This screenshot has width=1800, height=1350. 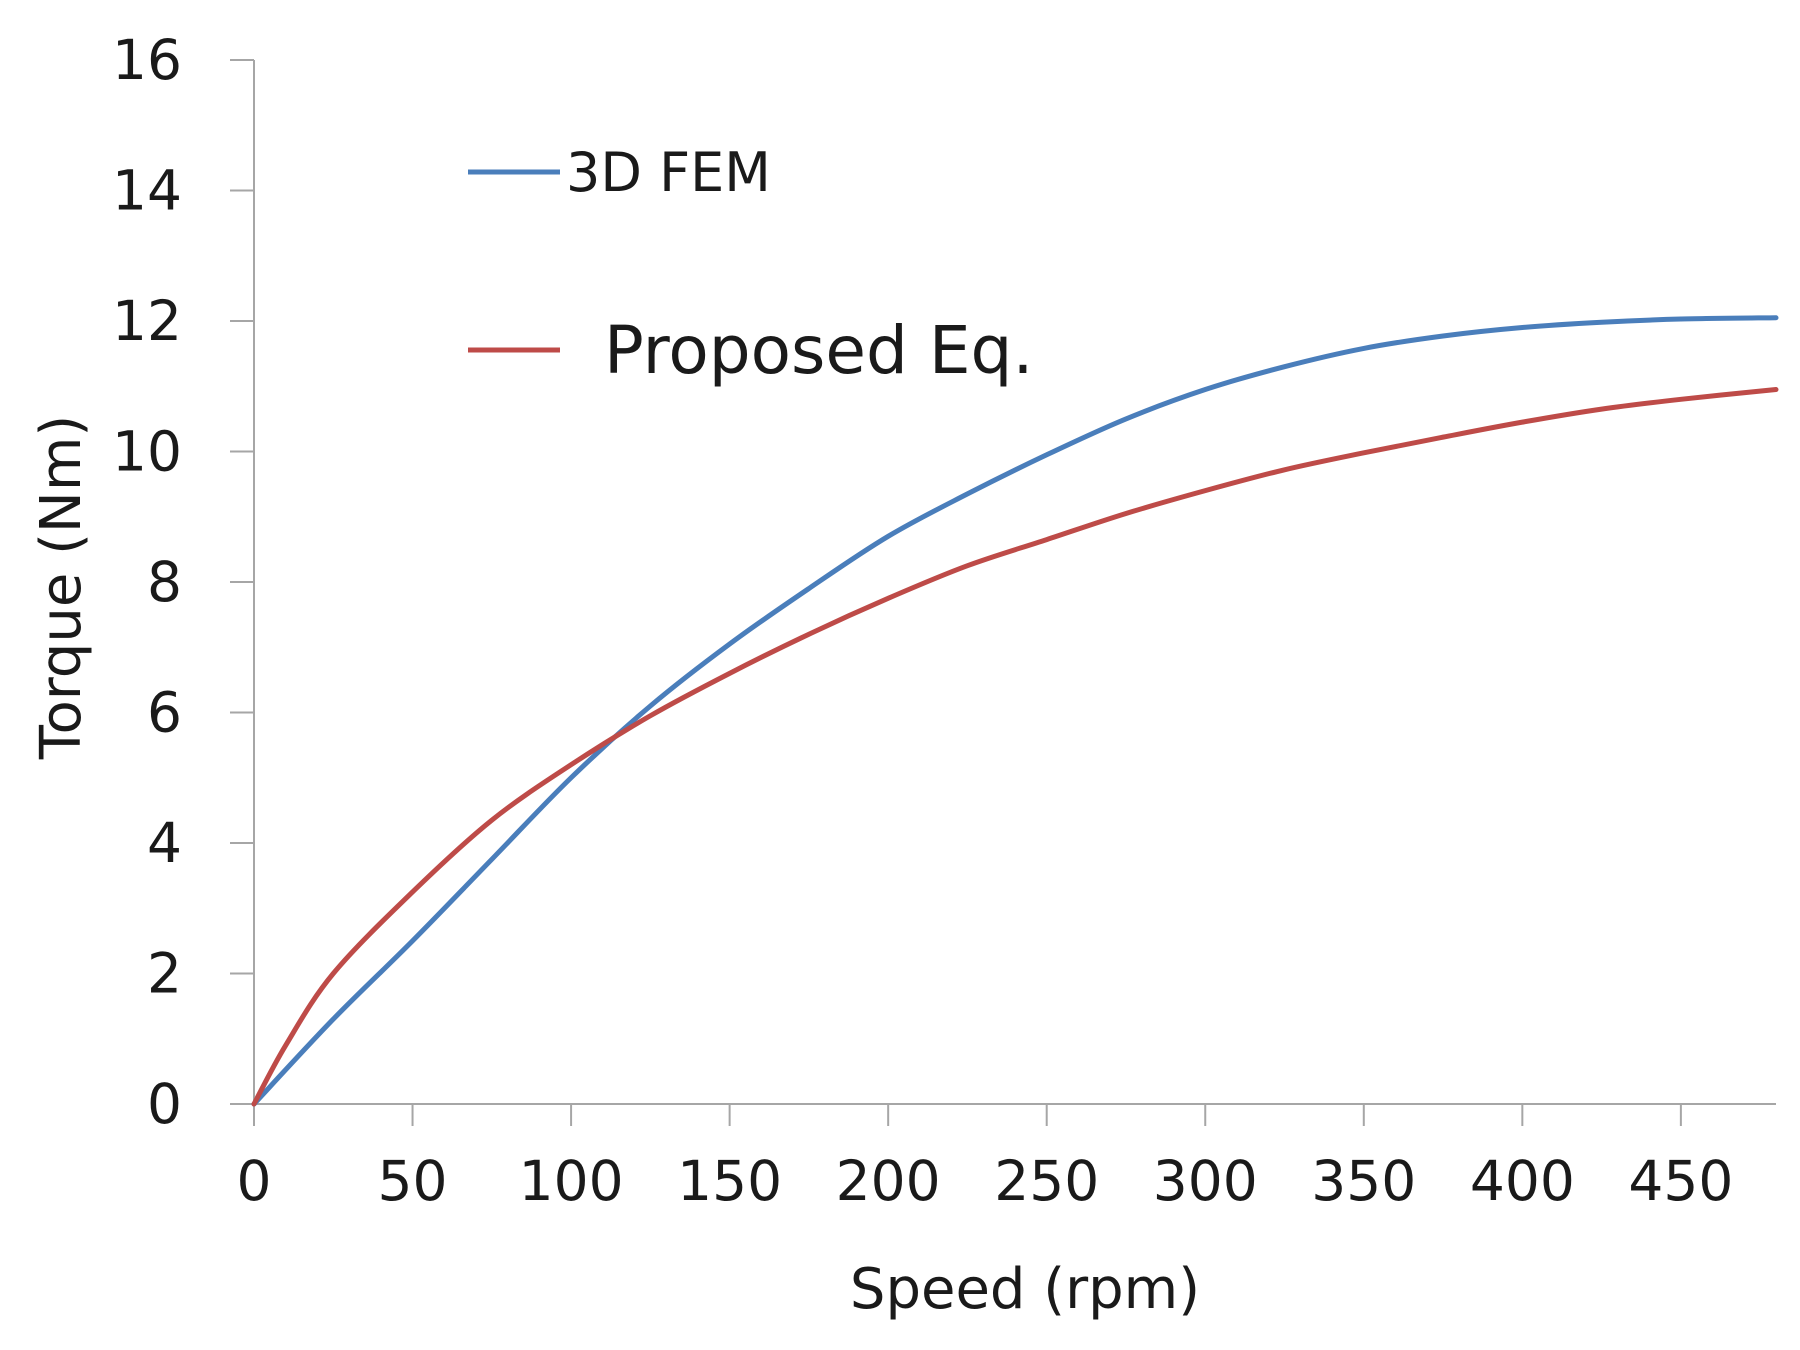 What do you see at coordinates (147, 60) in the screenshot?
I see `y-tick-label: 16` at bounding box center [147, 60].